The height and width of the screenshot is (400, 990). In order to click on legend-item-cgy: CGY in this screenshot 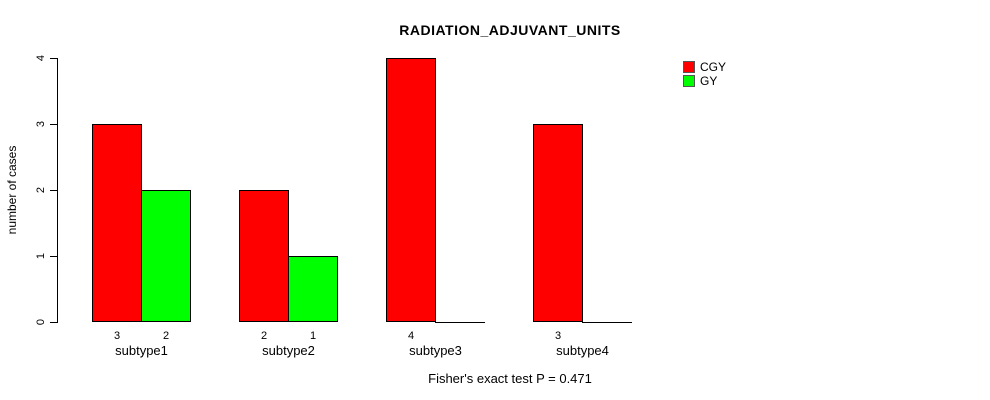, I will do `click(704, 67)`.